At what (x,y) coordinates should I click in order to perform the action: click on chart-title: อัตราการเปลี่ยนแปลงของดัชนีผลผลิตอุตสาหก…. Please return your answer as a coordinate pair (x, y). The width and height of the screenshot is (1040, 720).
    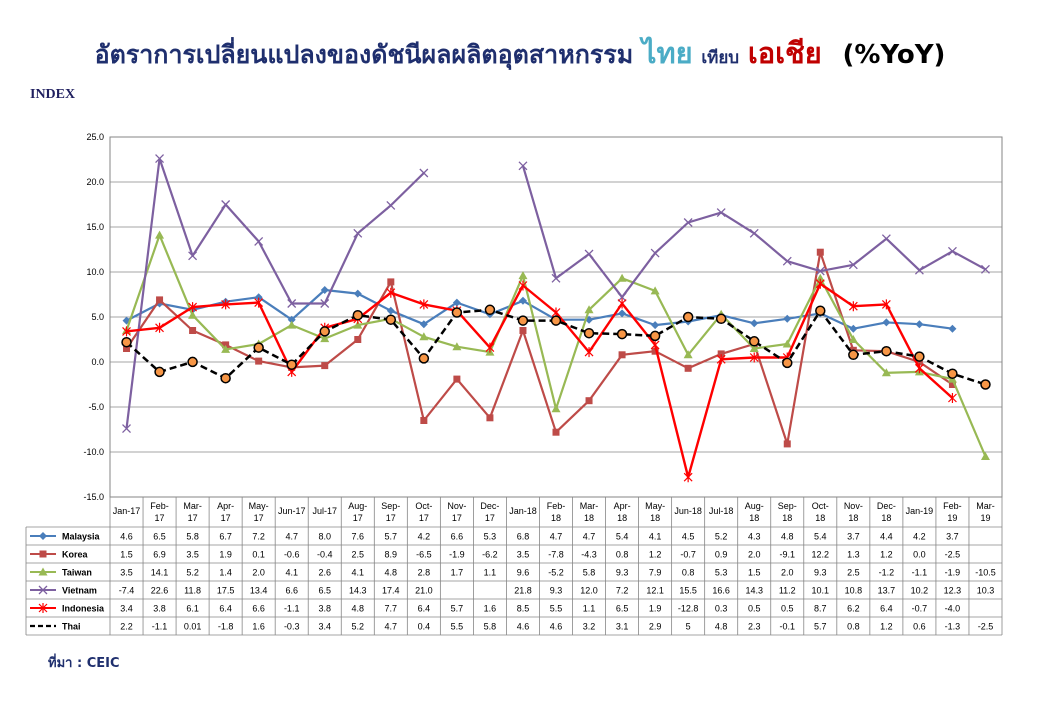
    Looking at the image, I should click on (520, 53).